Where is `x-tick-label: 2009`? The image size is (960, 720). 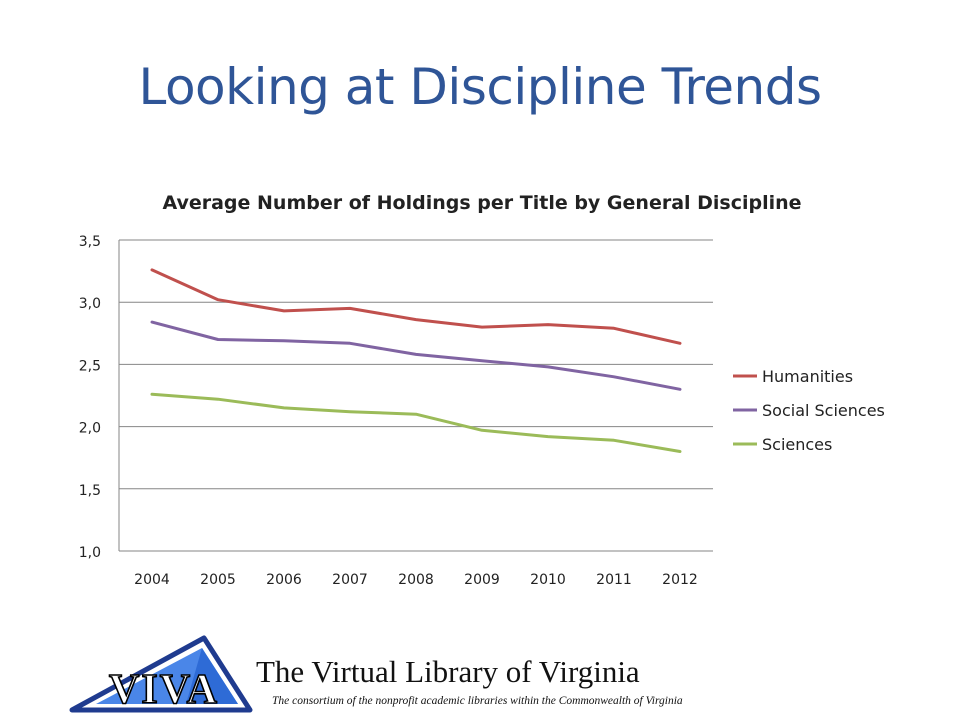
x-tick-label: 2009 is located at coordinates (482, 580).